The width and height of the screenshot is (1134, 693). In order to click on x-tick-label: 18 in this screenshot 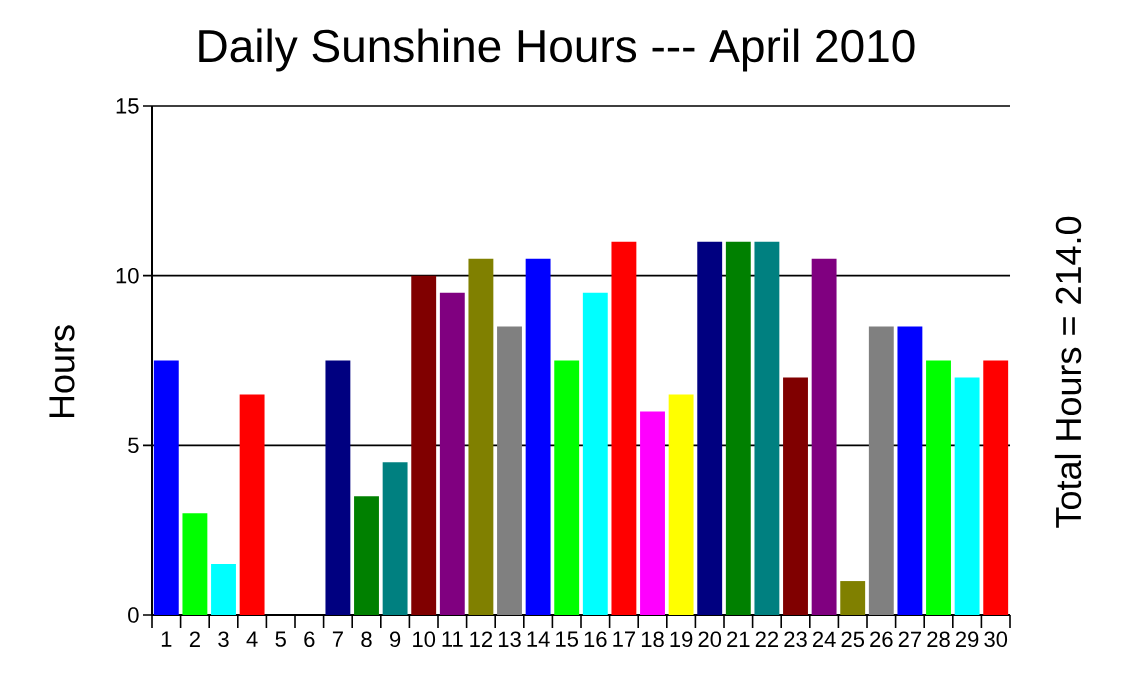, I will do `click(652, 639)`.